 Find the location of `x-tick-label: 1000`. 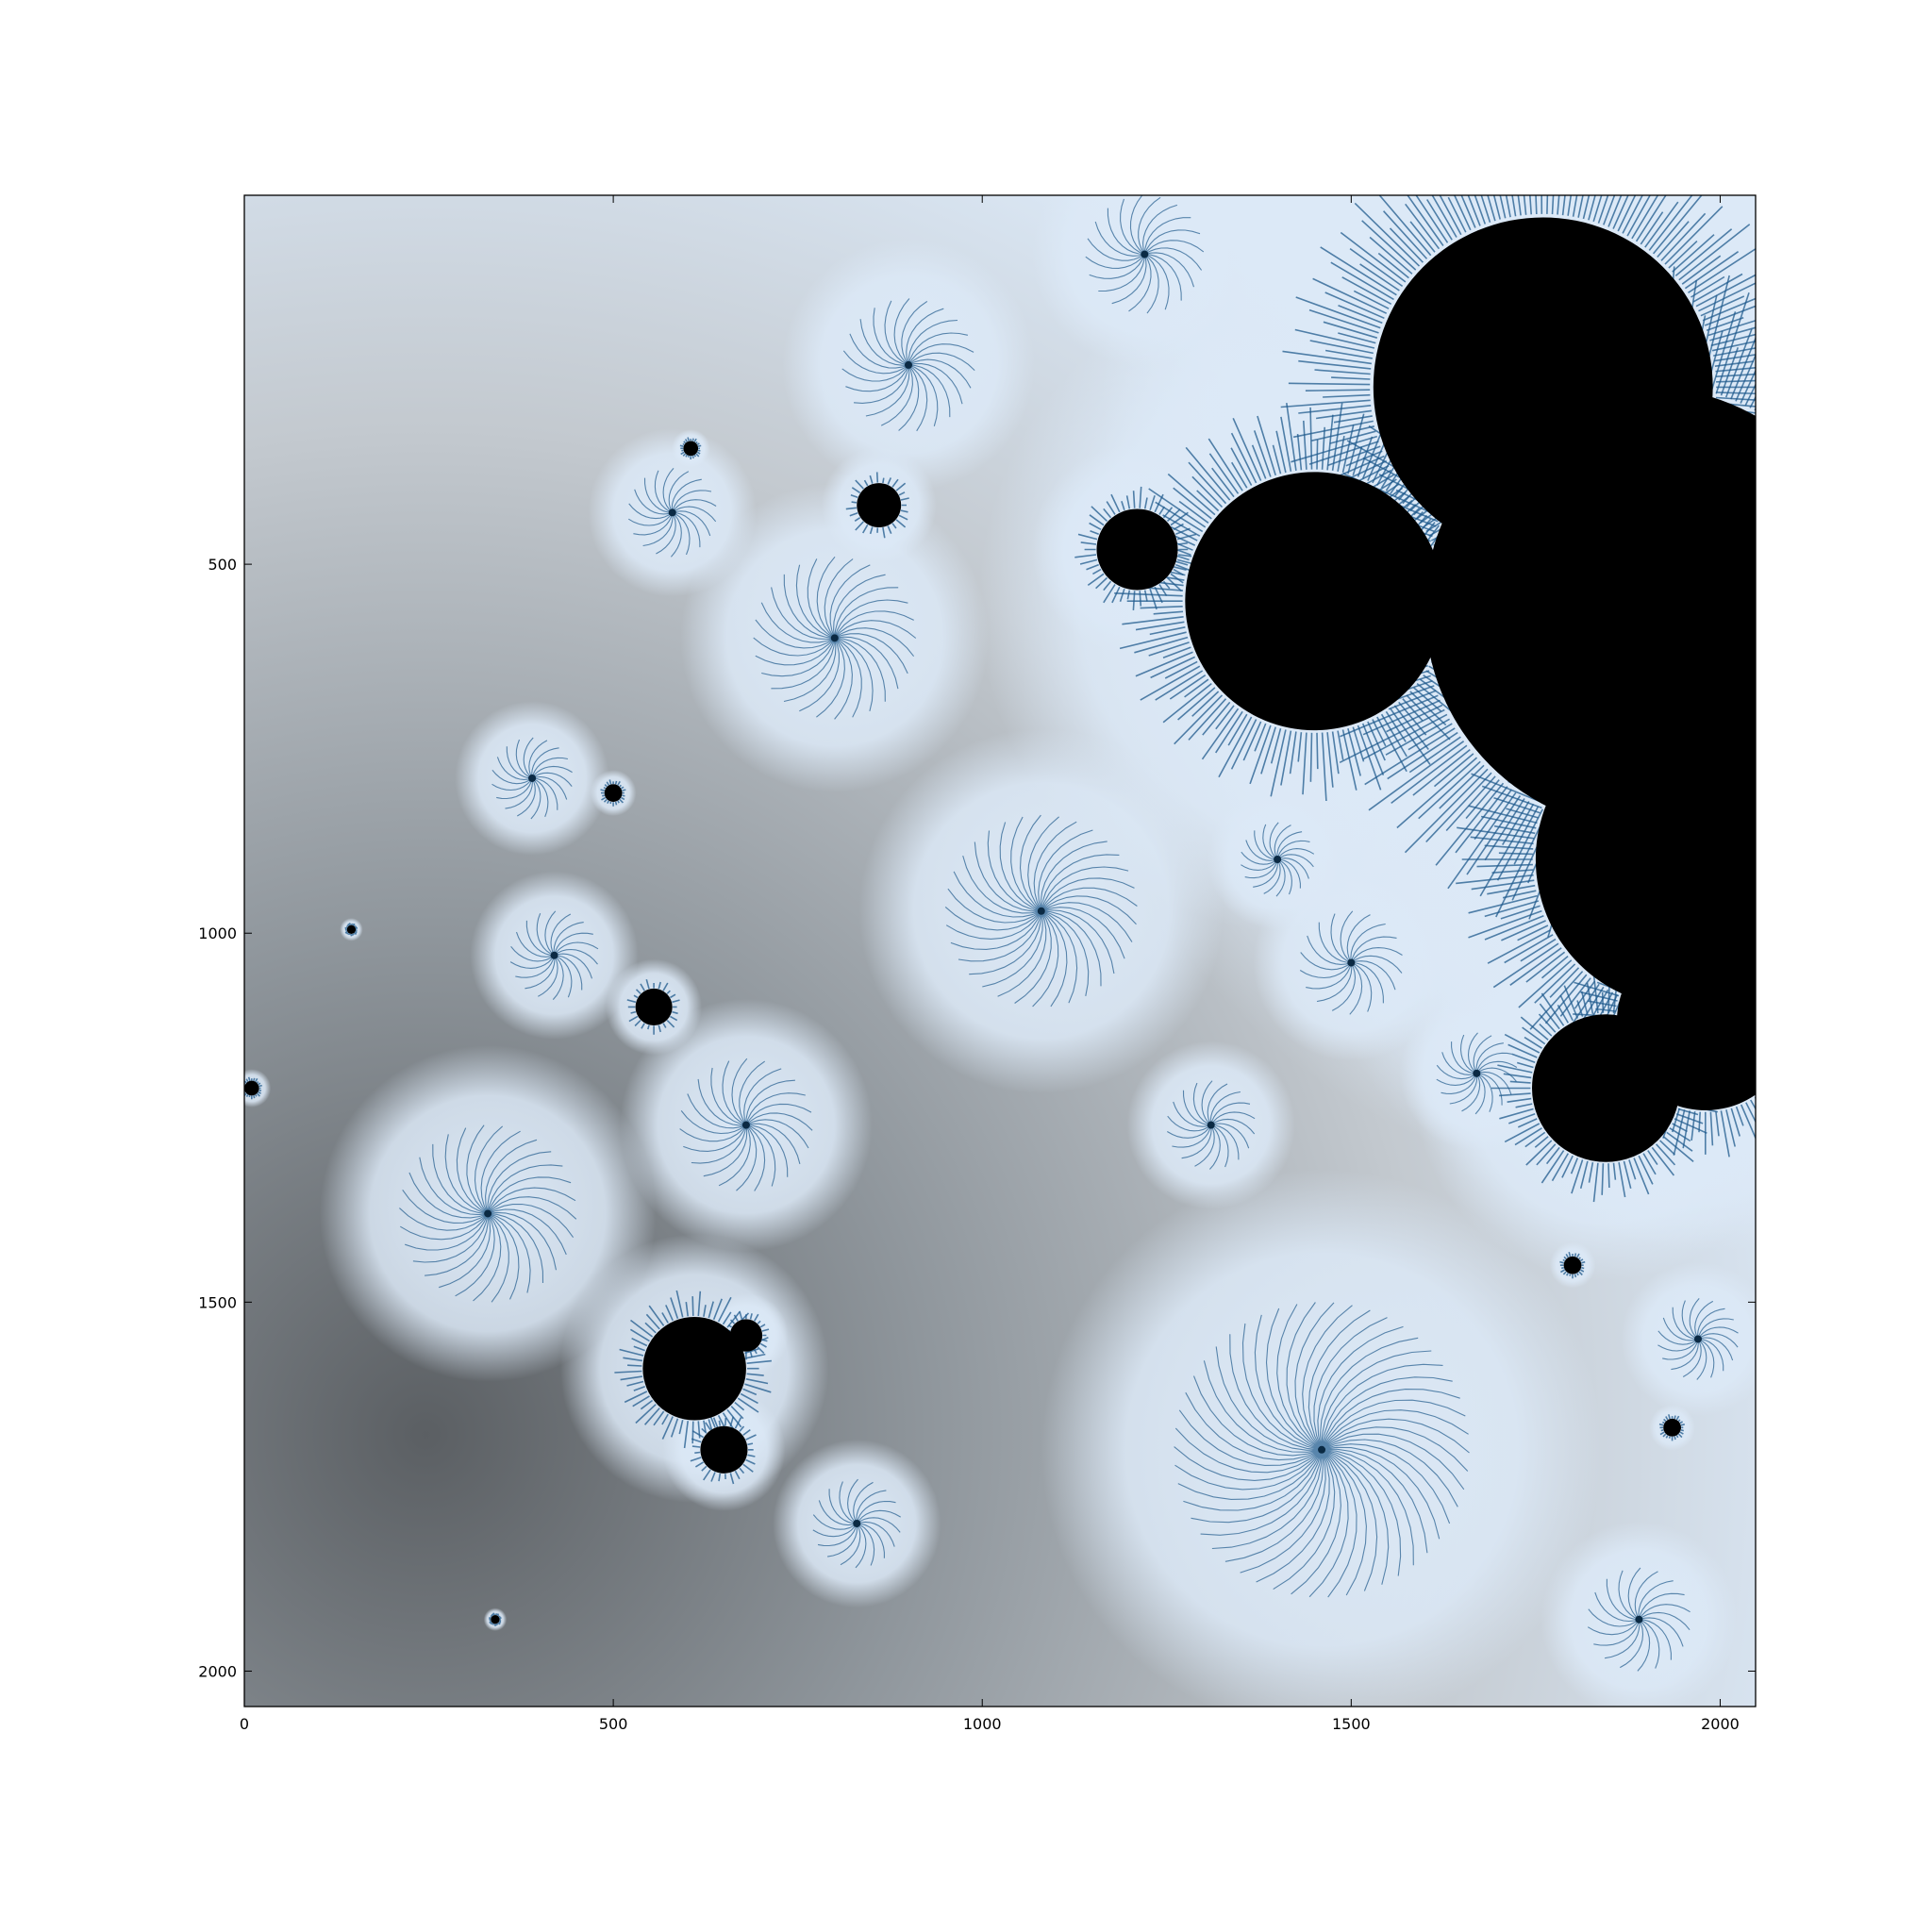

x-tick-label: 1000 is located at coordinates (983, 1724).